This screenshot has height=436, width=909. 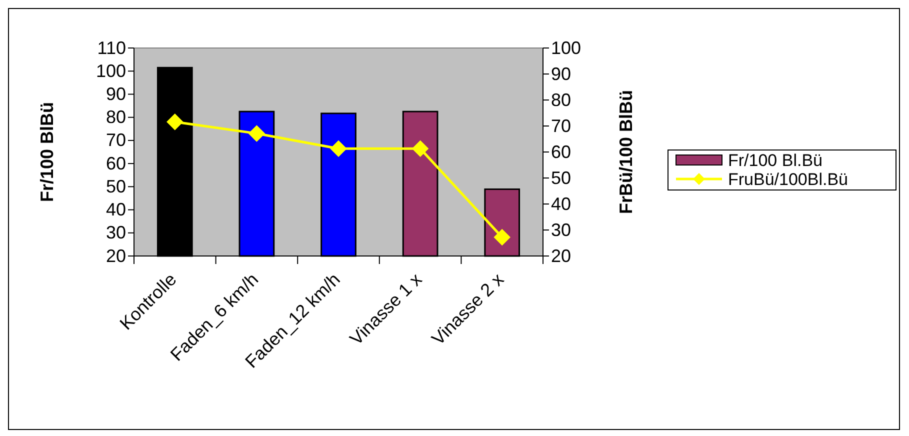 I want to click on y2-tick-label: 20, so click(x=561, y=256).